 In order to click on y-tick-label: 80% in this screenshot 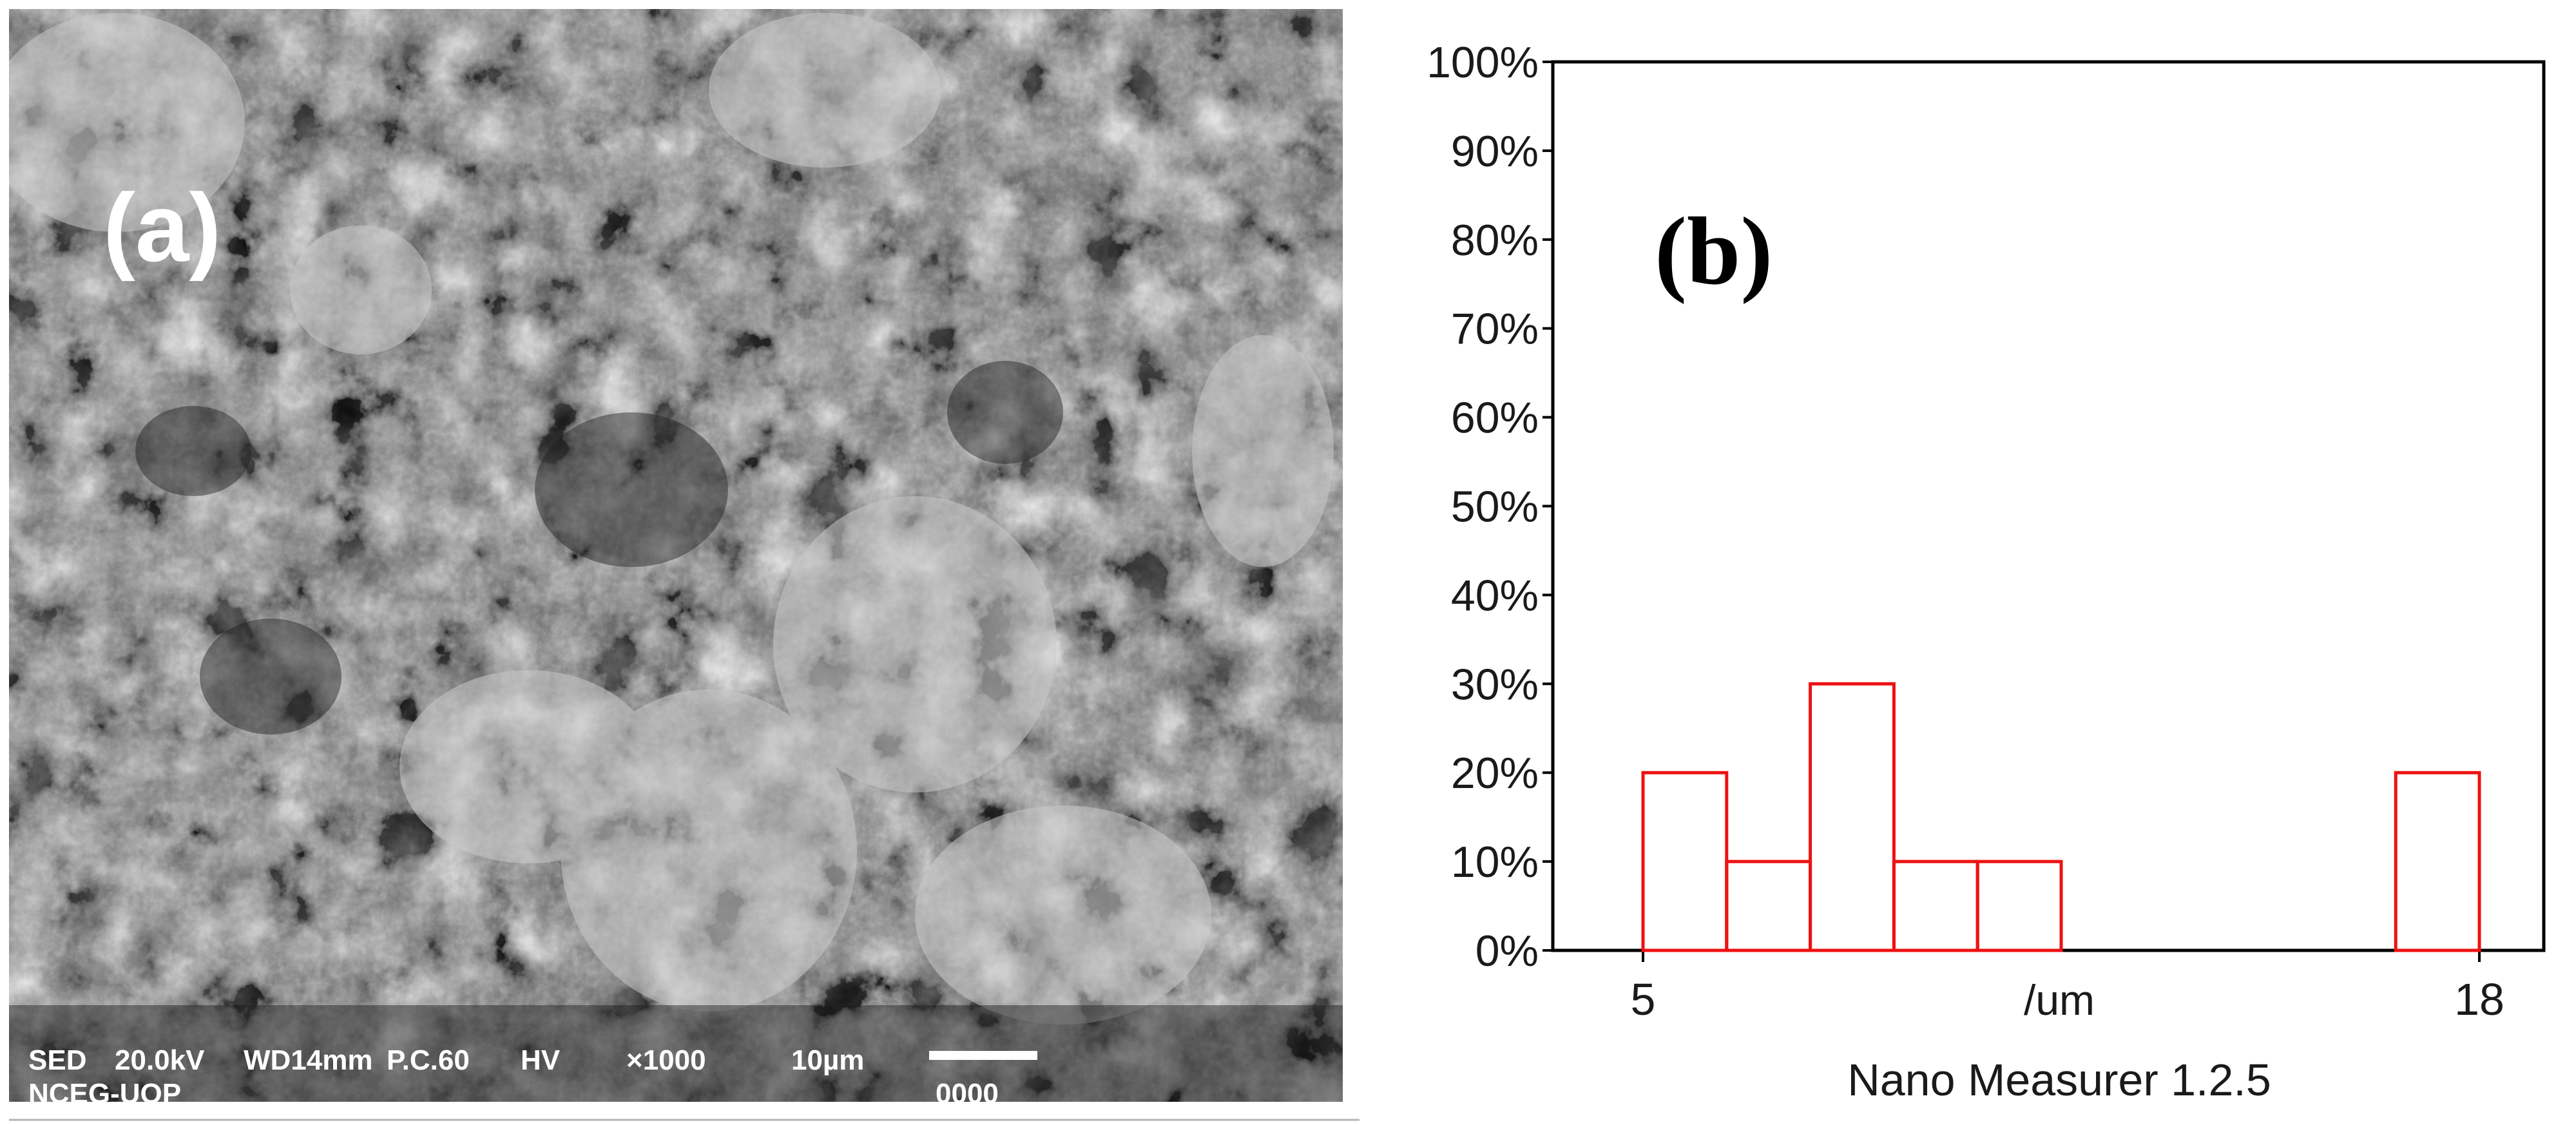, I will do `click(1495, 241)`.